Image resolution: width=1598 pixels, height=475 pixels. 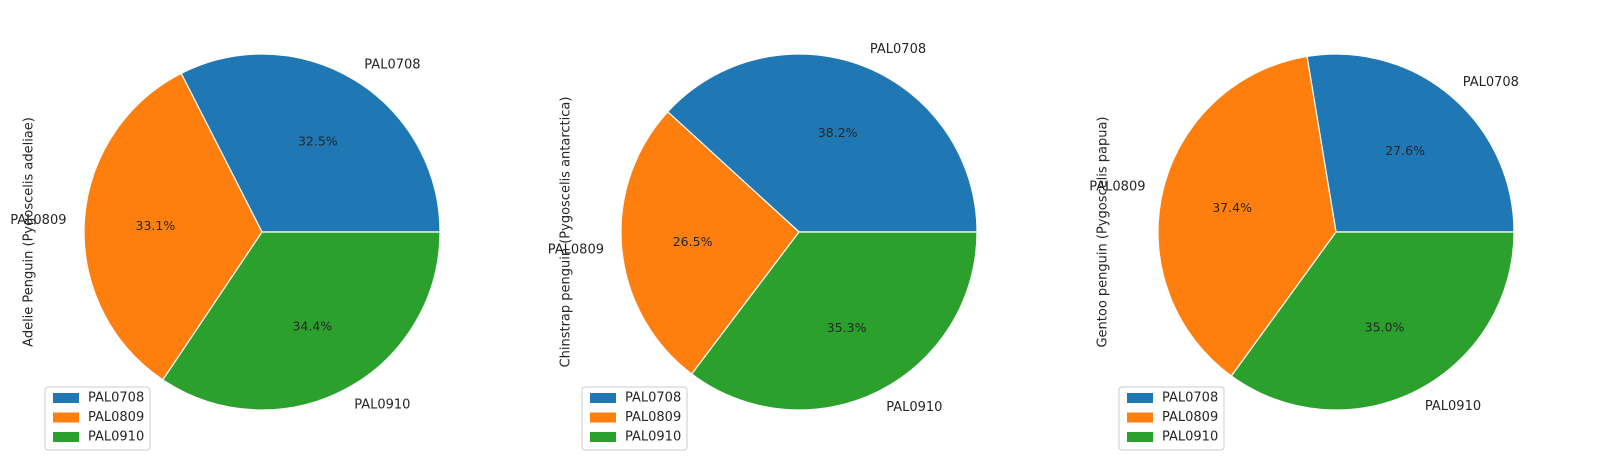 I want to click on pct-label-pal0809: 26.5%, so click(x=693, y=241).